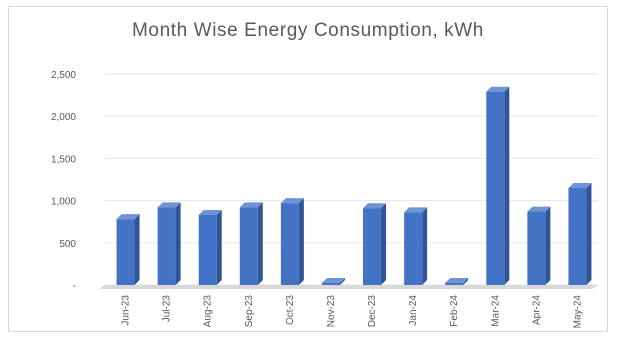 The image size is (618, 341). What do you see at coordinates (167, 309) in the screenshot?
I see `x-tick-label: Jul-23` at bounding box center [167, 309].